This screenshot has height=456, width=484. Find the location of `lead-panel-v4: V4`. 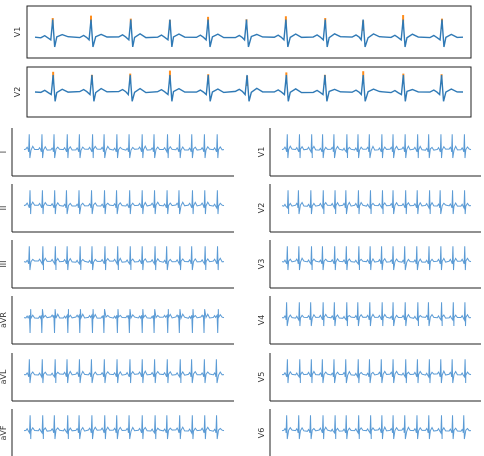

lead-panel-v4: V4 is located at coordinates (369, 320).